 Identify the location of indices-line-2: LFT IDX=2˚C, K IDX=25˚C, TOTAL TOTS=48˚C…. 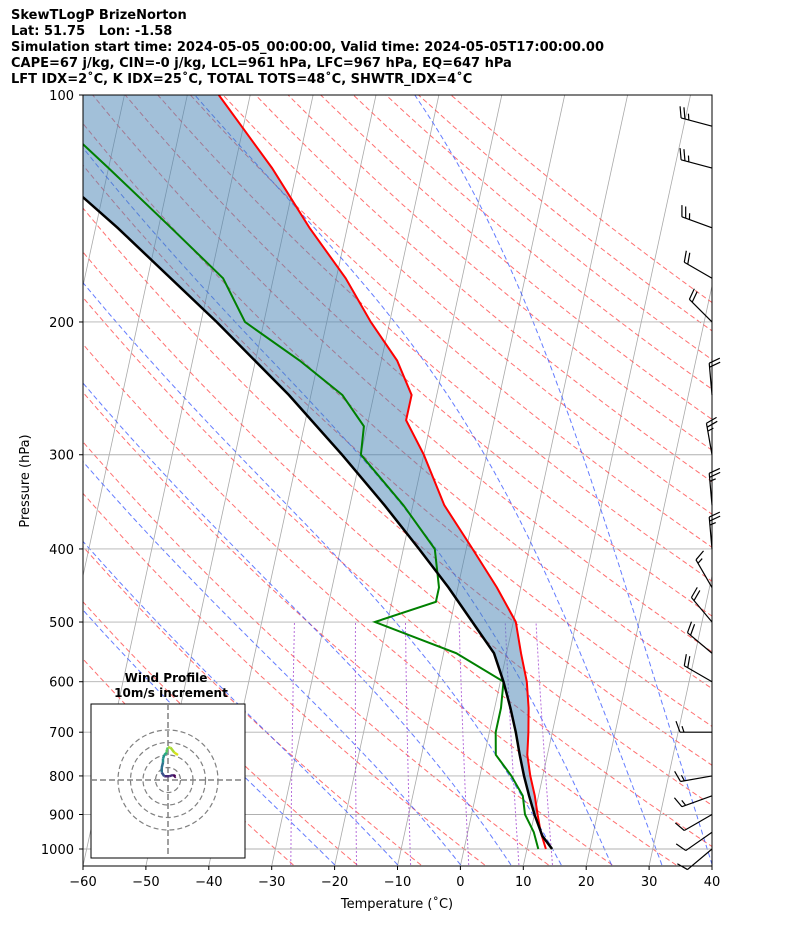
(242, 79).